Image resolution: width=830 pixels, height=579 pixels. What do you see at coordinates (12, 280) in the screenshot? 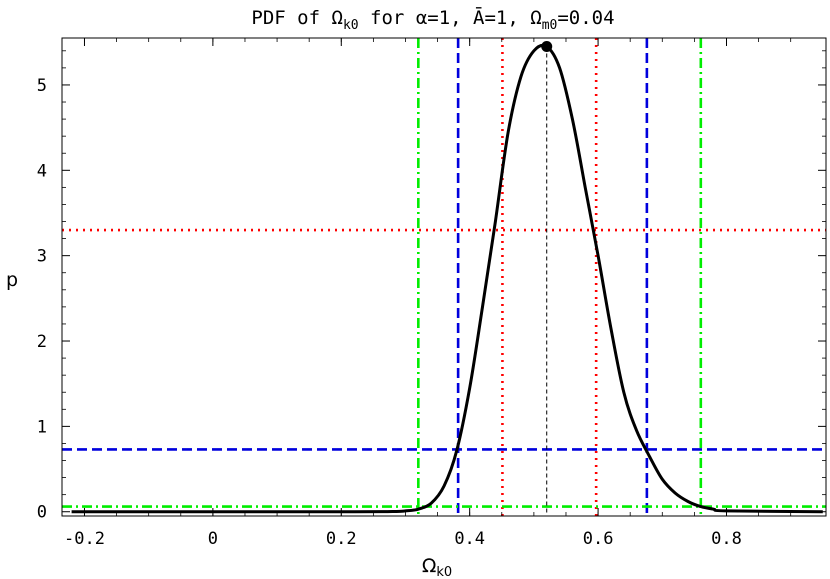
I see `y-axis-label: p` at bounding box center [12, 280].